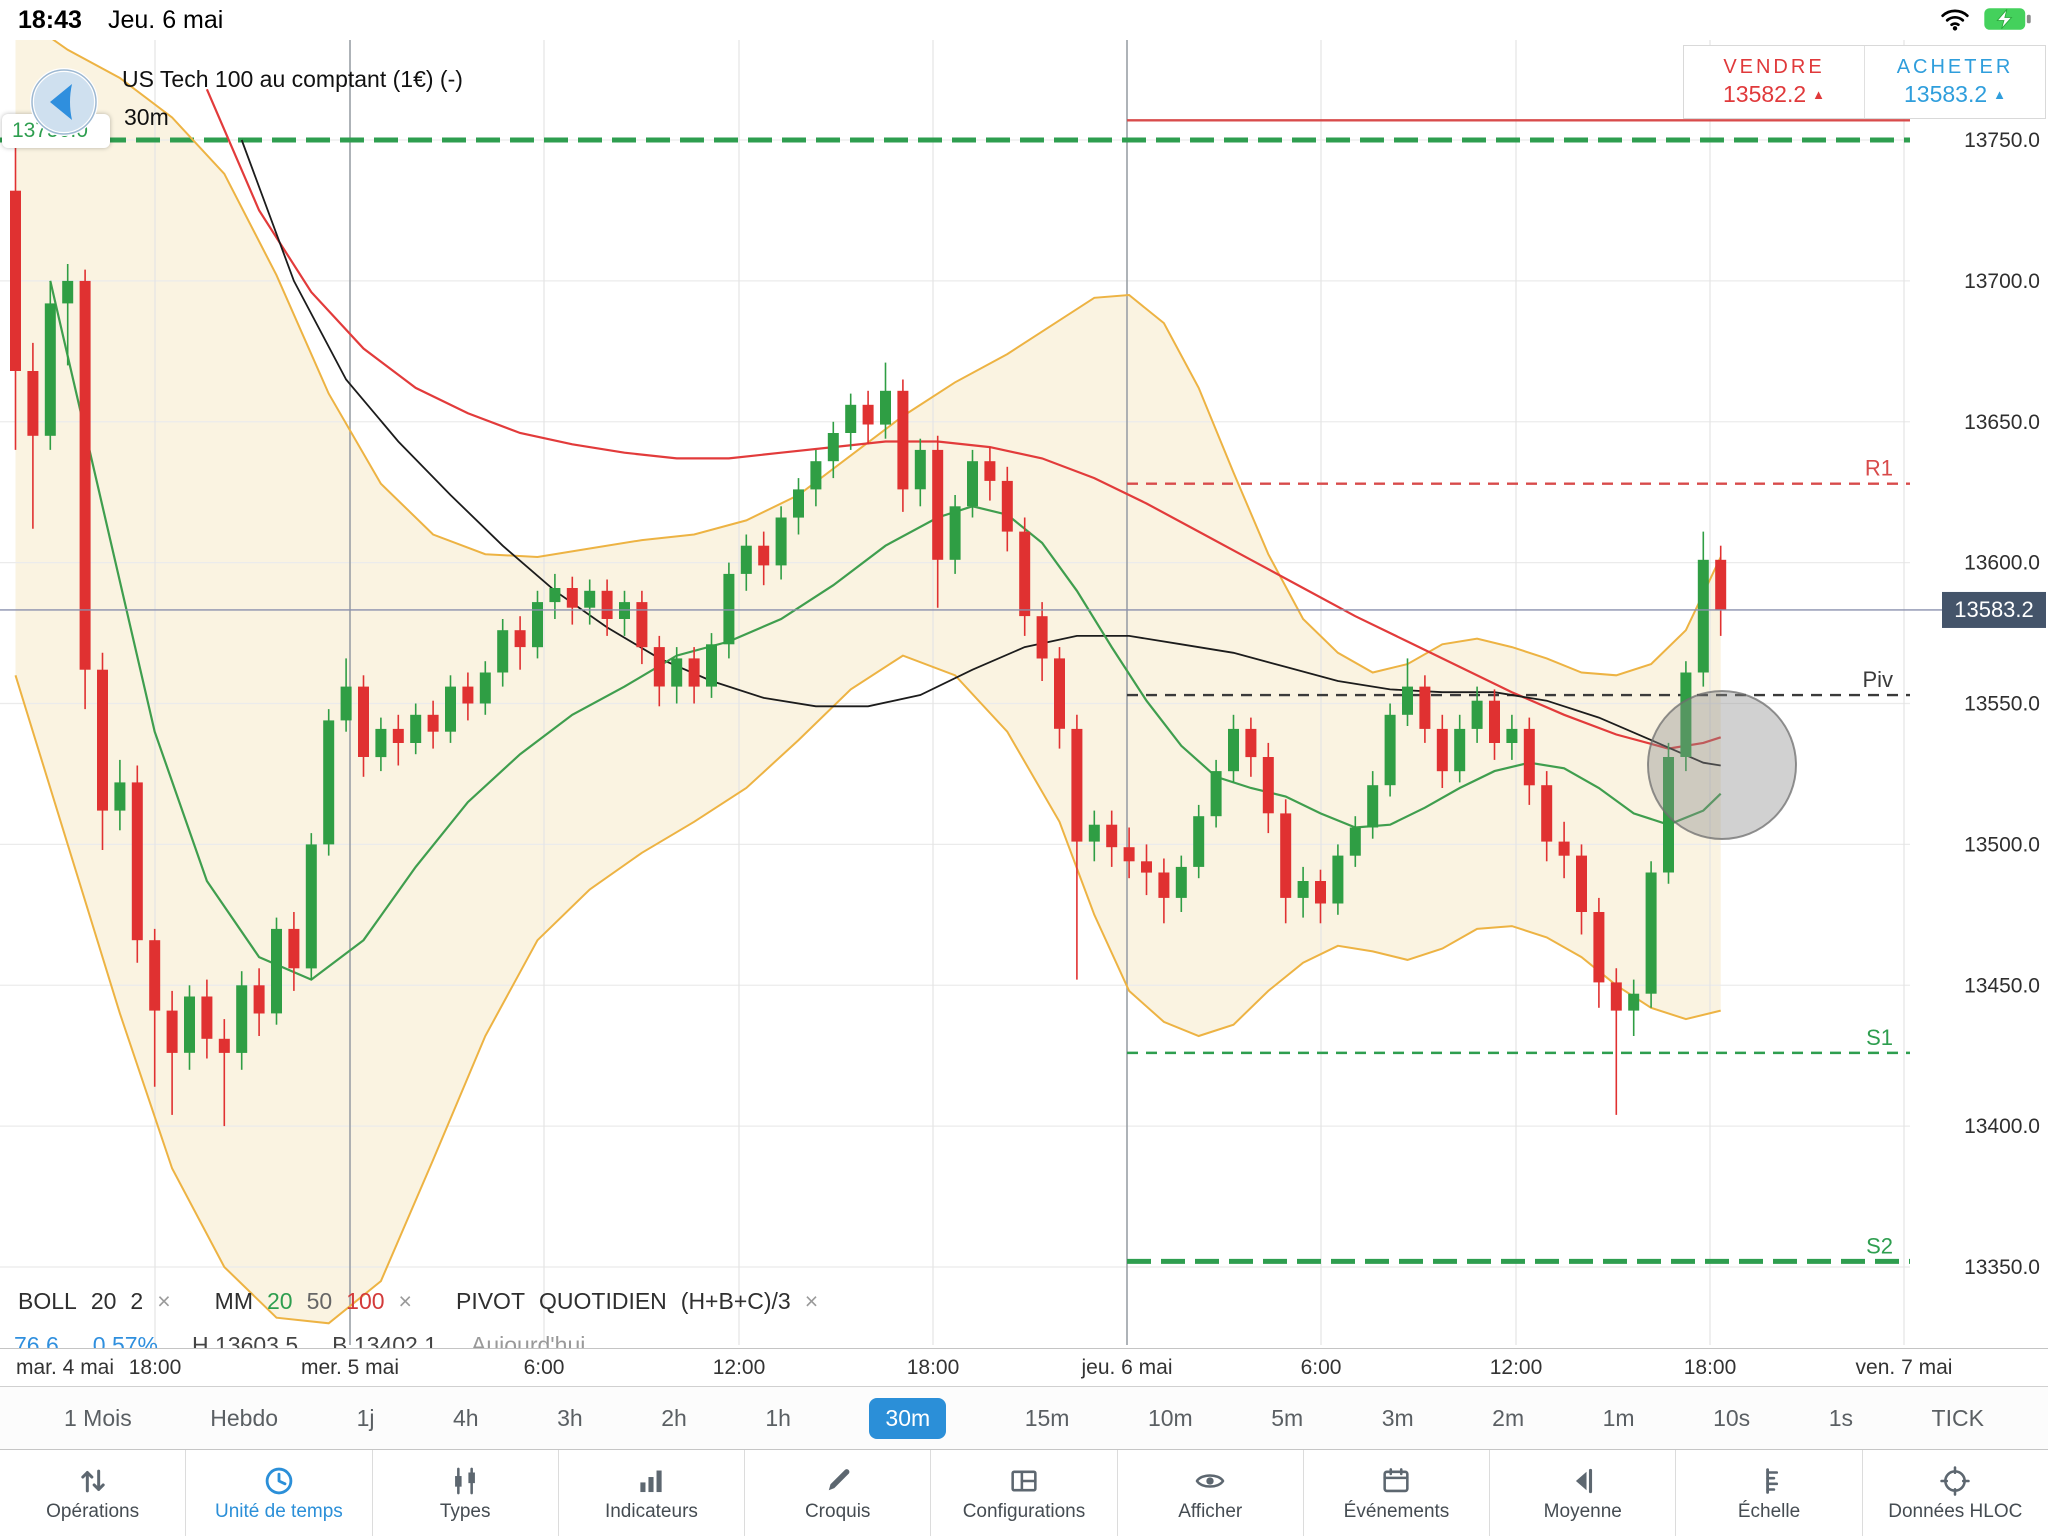 The image size is (2048, 1536). What do you see at coordinates (1397, 1417) in the screenshot?
I see `timeframe-3m: 3m` at bounding box center [1397, 1417].